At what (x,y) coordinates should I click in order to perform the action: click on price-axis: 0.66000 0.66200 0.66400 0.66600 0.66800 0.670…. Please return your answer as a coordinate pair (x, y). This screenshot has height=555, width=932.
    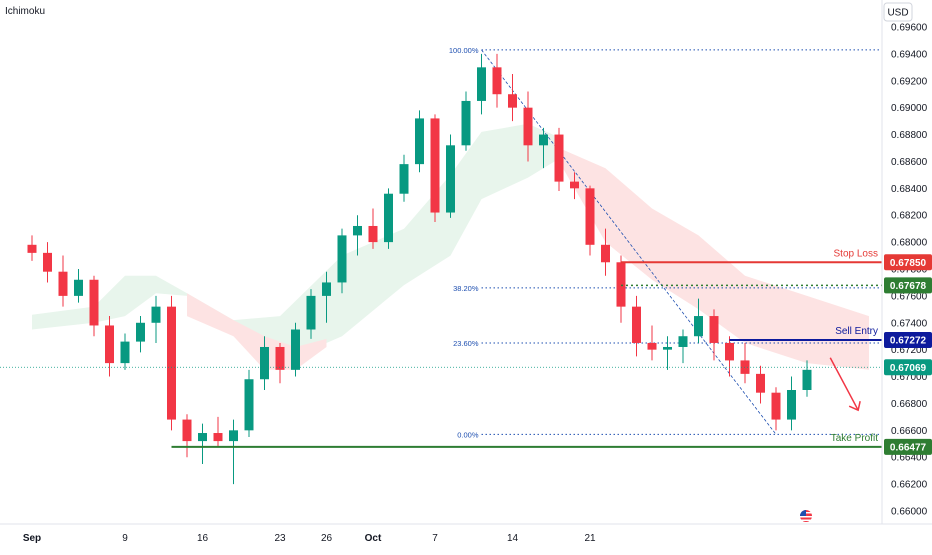
    Looking at the image, I should click on (909, 270).